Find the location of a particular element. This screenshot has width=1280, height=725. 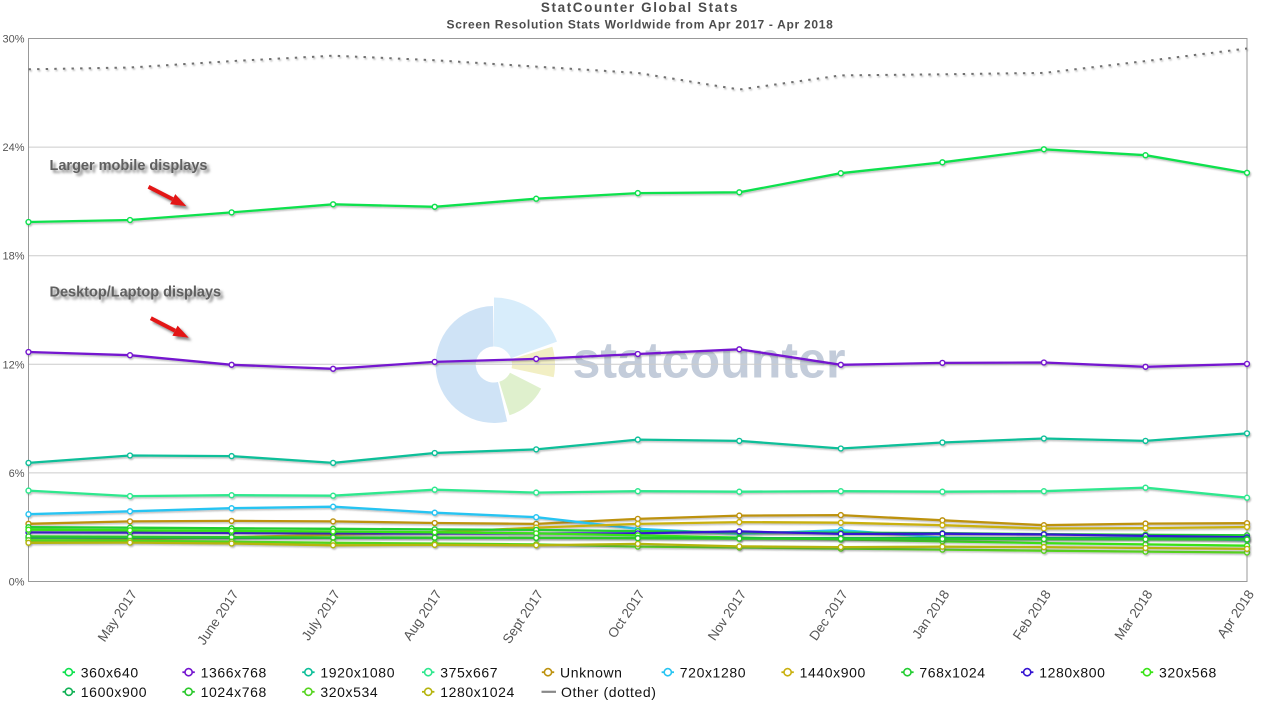

svg-text: 1280x800 is located at coordinates (1072, 672).